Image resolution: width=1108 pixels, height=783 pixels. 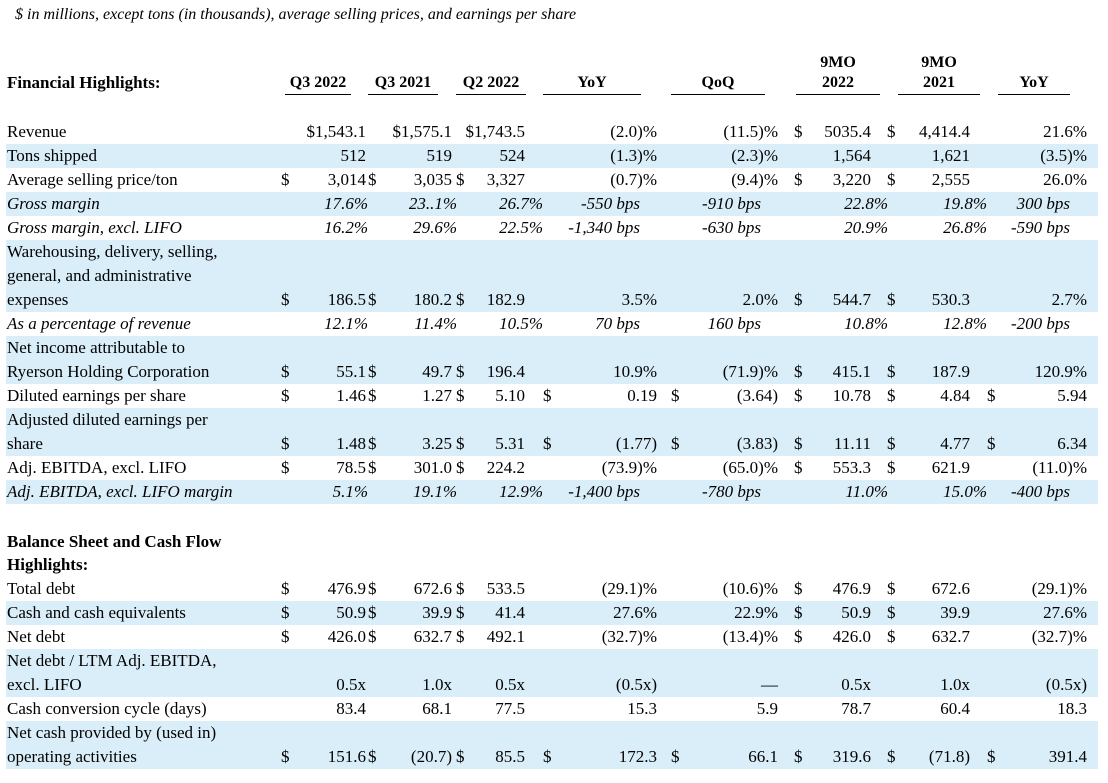 What do you see at coordinates (750, 588) in the screenshot?
I see `cell-value: (10.6)%` at bounding box center [750, 588].